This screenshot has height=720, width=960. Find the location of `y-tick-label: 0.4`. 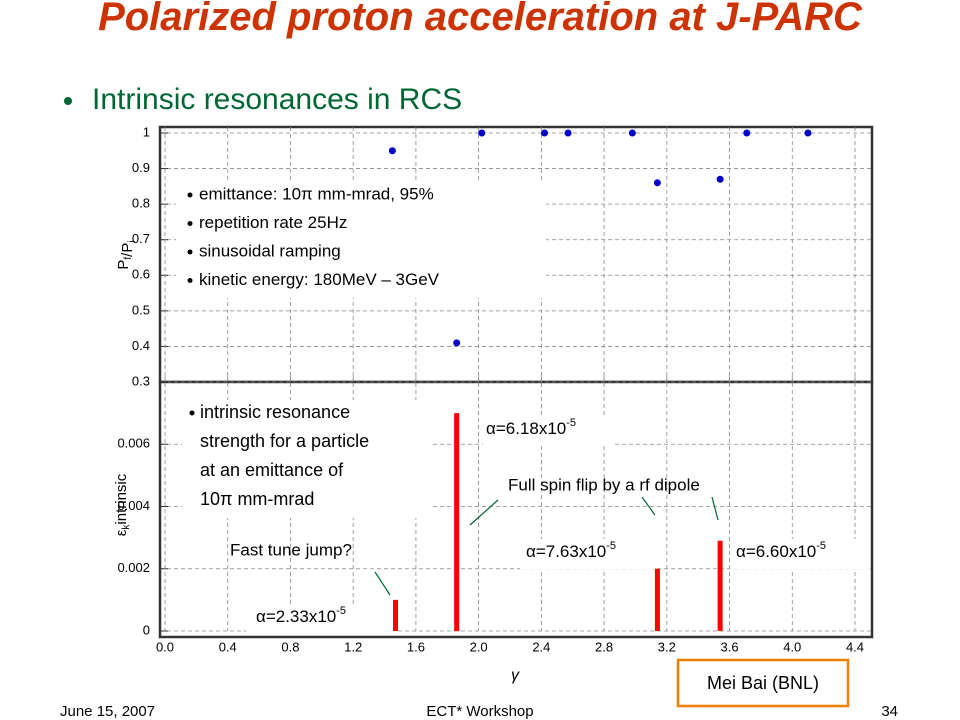

y-tick-label: 0.4 is located at coordinates (141, 345).